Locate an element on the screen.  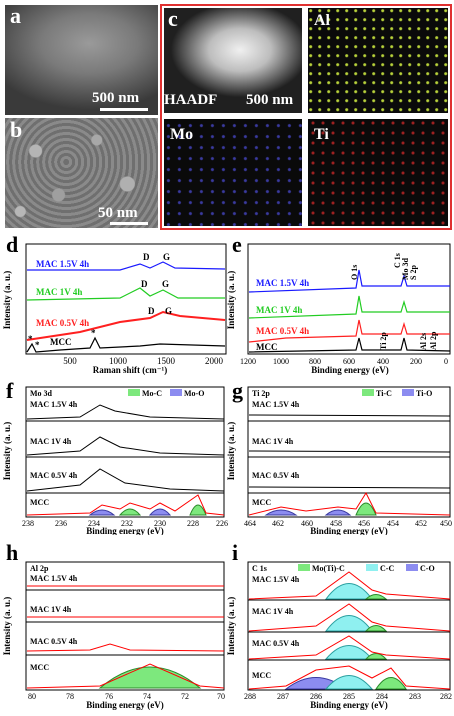
panel-label-a: a is located at coordinates (15, 15).